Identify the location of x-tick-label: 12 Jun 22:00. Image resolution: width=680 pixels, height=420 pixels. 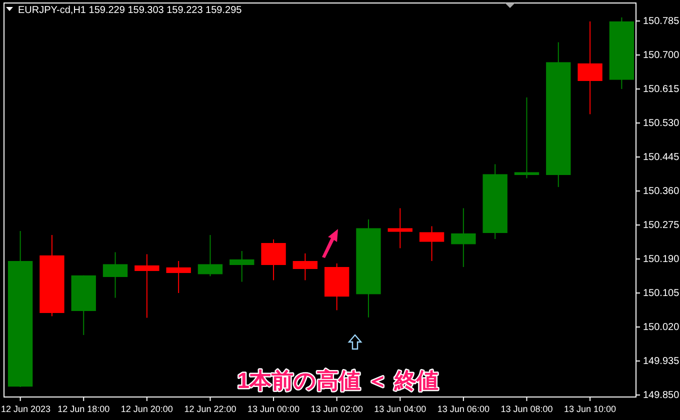
(210, 409).